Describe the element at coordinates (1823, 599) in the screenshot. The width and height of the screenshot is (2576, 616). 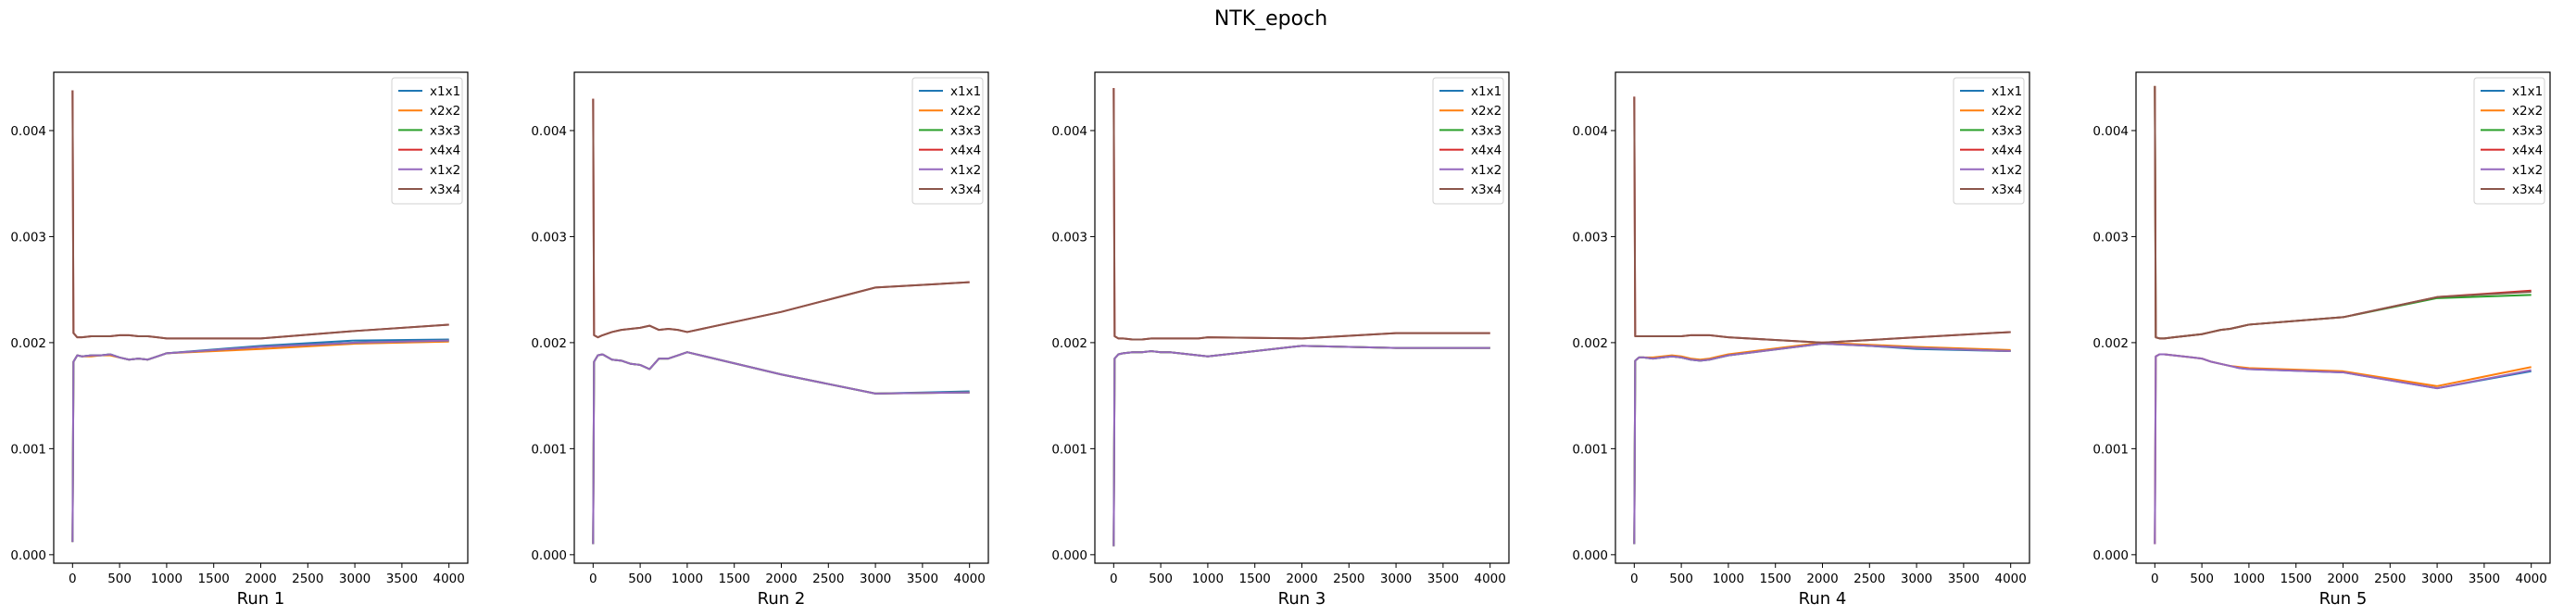
I see `x-axis-label: Run 4` at that location.